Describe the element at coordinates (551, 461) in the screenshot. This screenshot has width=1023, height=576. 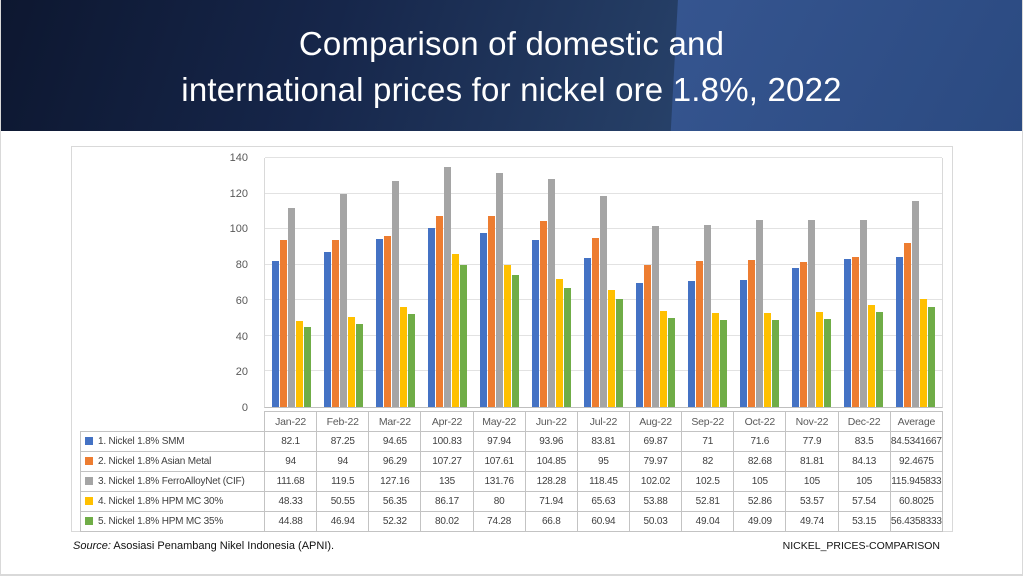
I see `value-cell: 104.85` at that location.